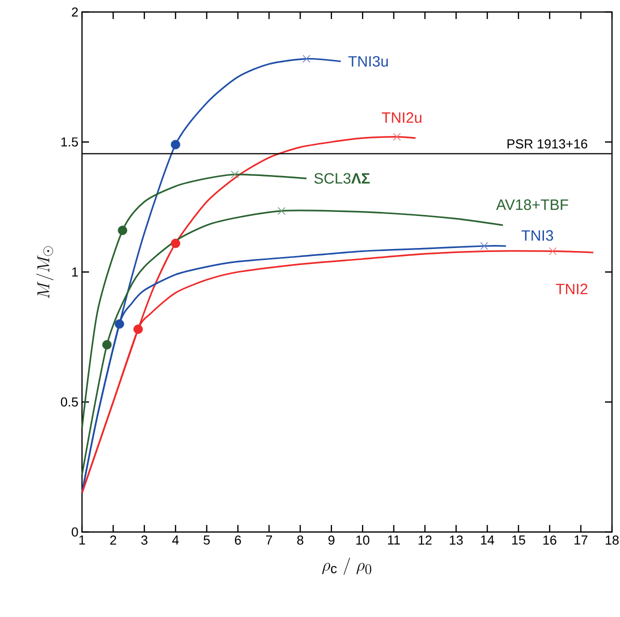  Describe the element at coordinates (363, 540) in the screenshot. I see `x-tick-label: 10` at that location.